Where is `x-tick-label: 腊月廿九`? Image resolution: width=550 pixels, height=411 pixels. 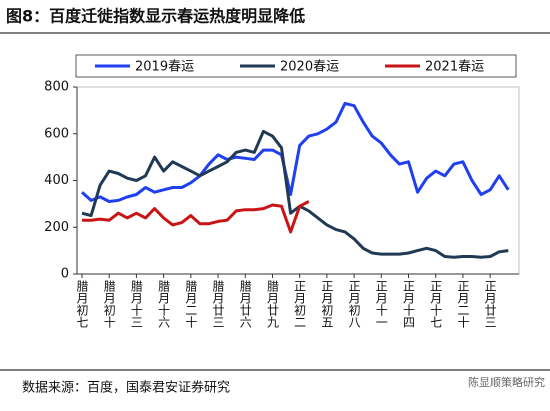
x-tick-label: 腊月廿九 is located at coordinates (272, 304).